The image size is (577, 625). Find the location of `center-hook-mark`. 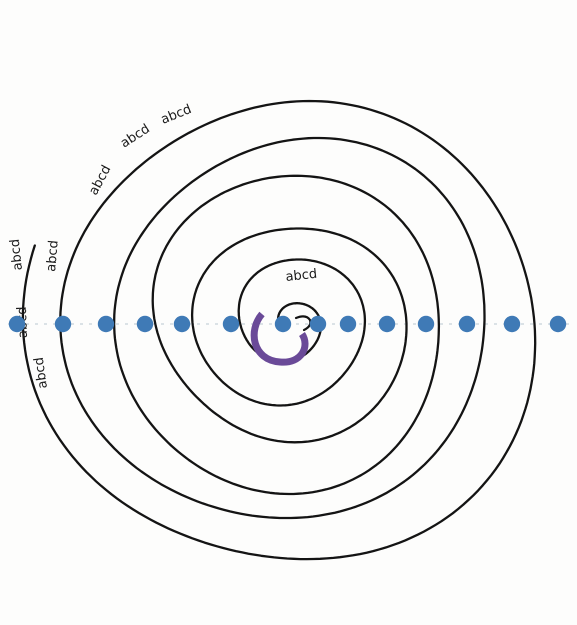

center-hook-mark is located at coordinates (303, 323).